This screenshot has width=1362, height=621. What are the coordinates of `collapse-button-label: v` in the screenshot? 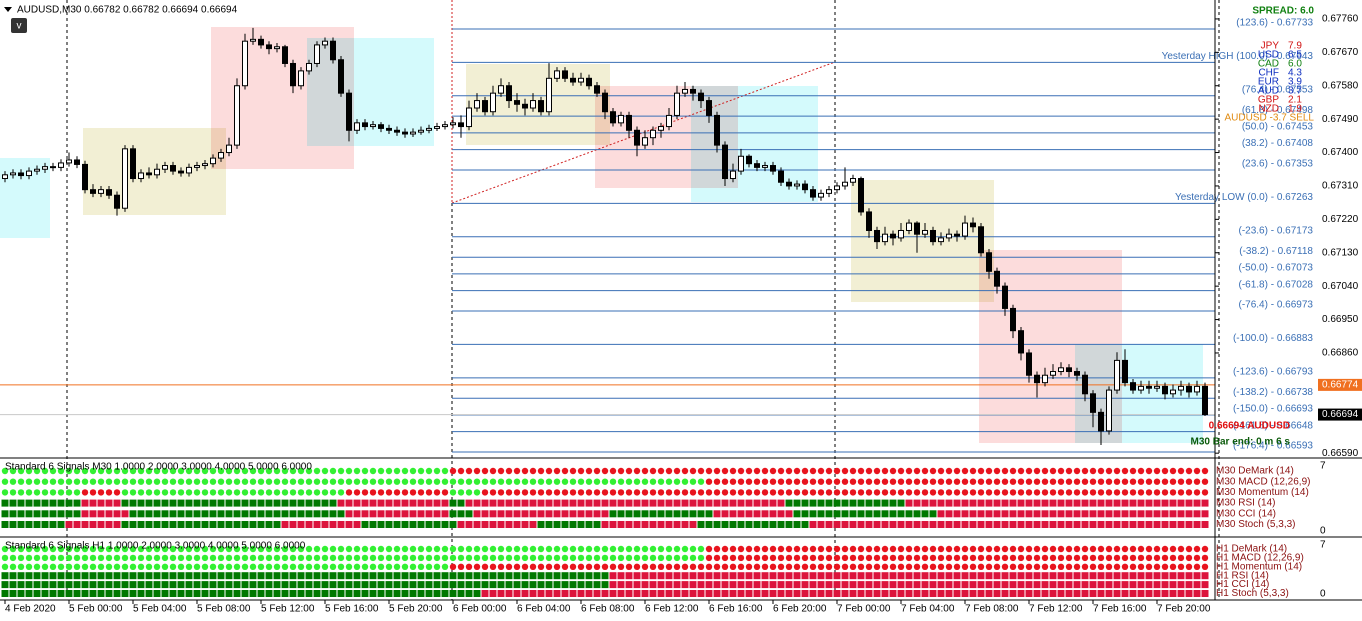 It's located at (19, 26).